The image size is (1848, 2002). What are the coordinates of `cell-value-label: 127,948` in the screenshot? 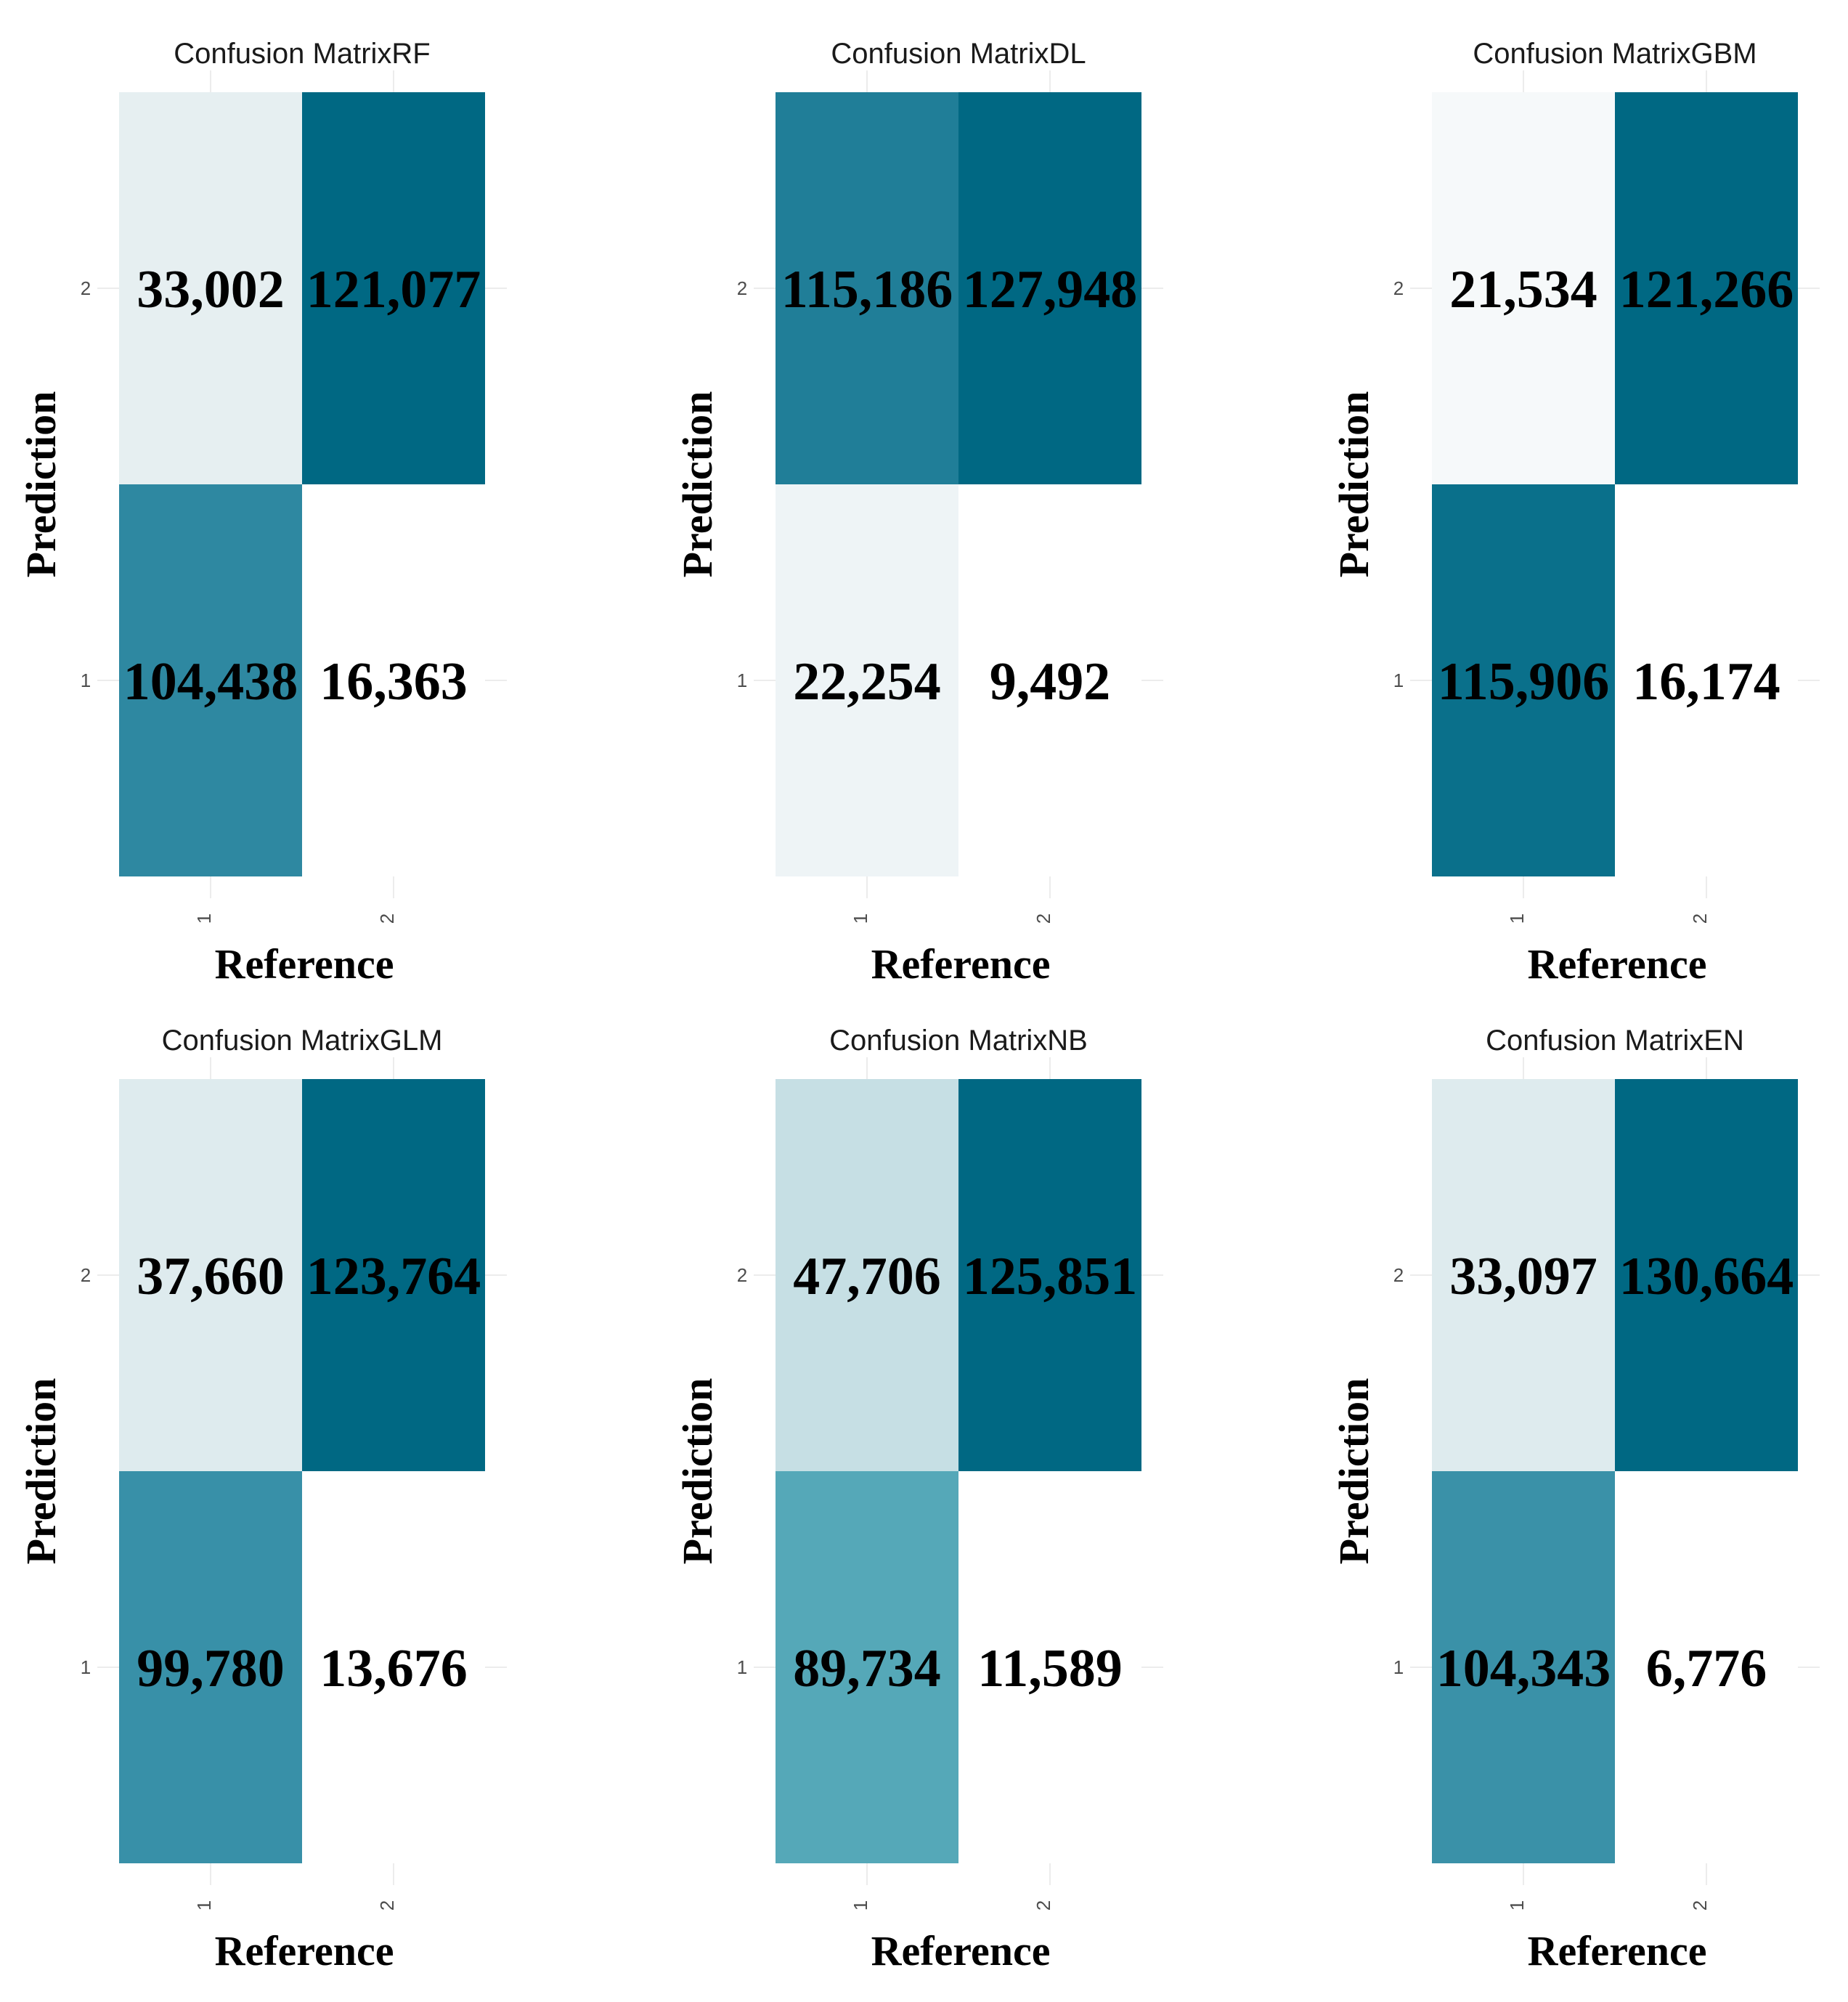 It's located at (1051, 290).